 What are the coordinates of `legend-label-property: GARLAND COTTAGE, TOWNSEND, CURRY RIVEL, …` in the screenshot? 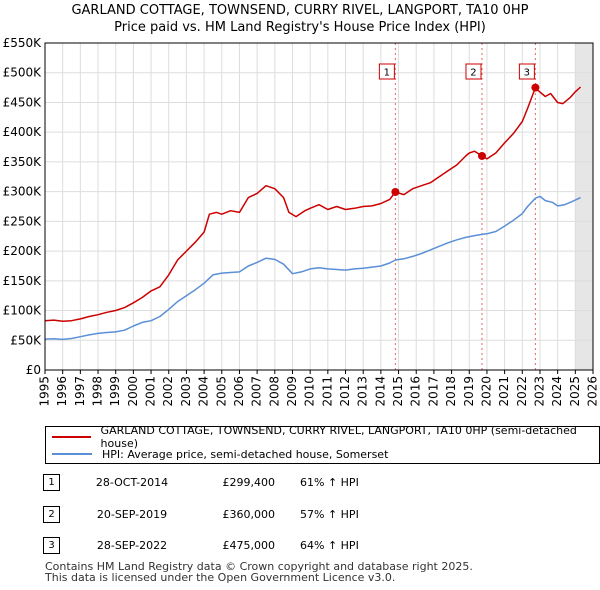 It's located at (338, 437).